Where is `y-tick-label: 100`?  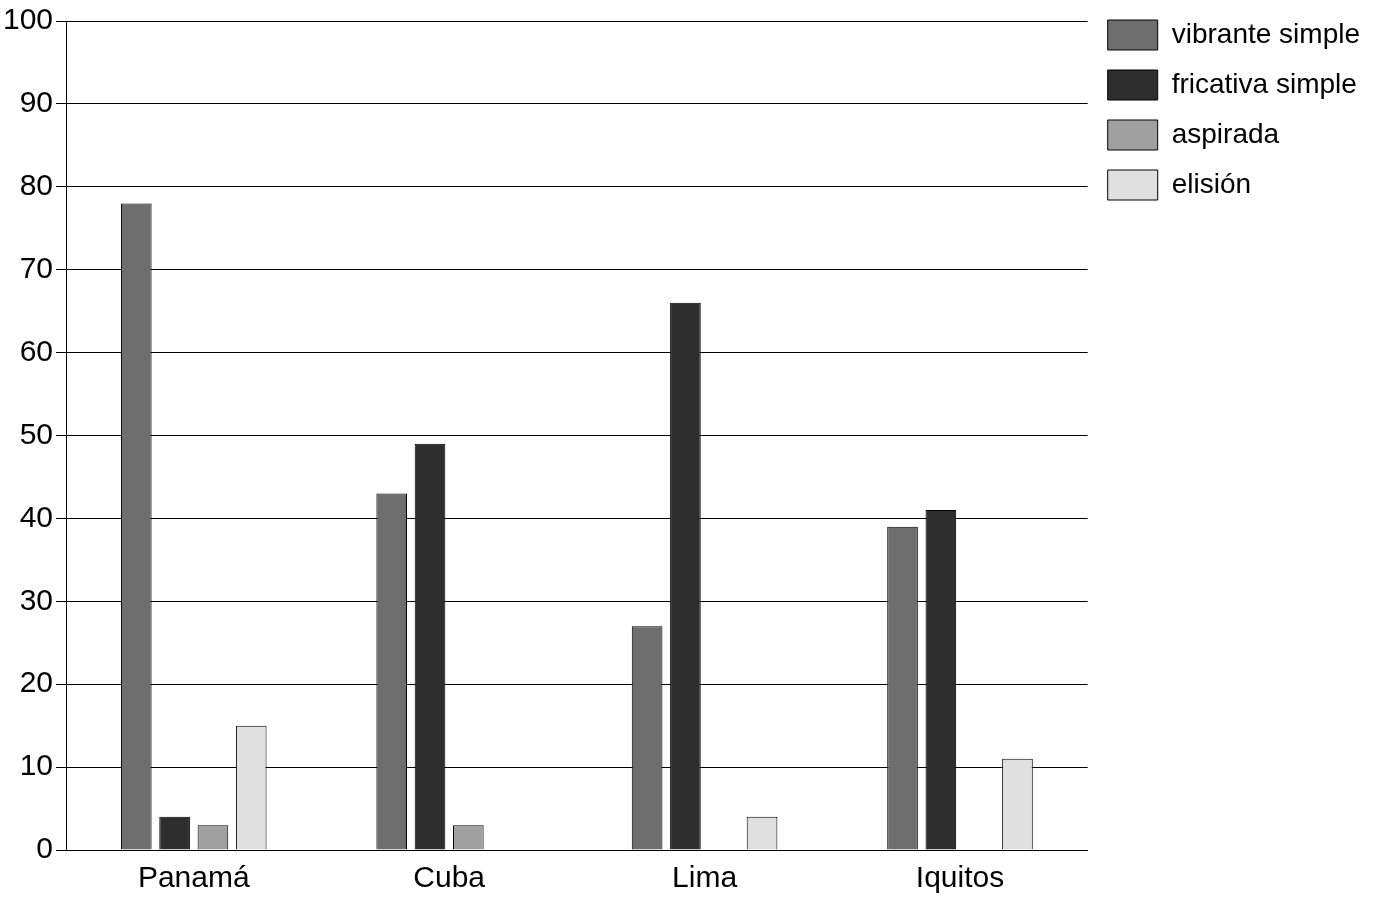
y-tick-label: 100 is located at coordinates (28, 19).